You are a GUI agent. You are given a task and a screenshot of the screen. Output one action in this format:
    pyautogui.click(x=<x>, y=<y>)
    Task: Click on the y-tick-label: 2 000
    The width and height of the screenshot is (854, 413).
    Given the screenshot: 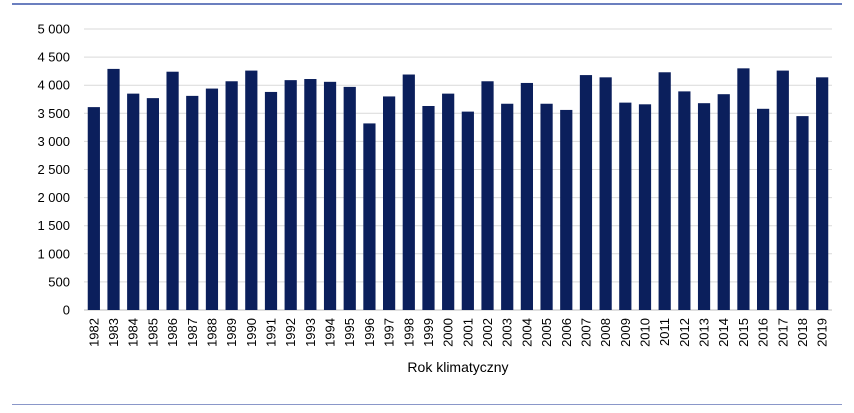 What is the action you would take?
    pyautogui.click(x=53, y=197)
    